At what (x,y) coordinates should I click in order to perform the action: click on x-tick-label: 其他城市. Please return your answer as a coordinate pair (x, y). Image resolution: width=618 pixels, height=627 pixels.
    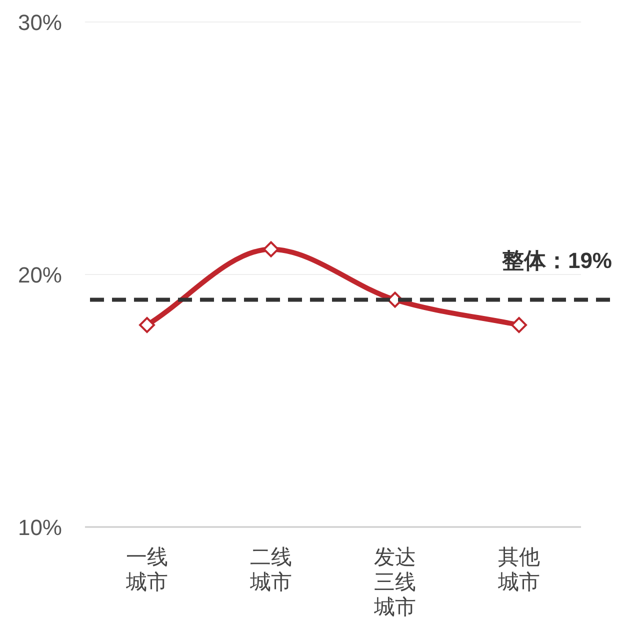
    Looking at the image, I should click on (519, 570).